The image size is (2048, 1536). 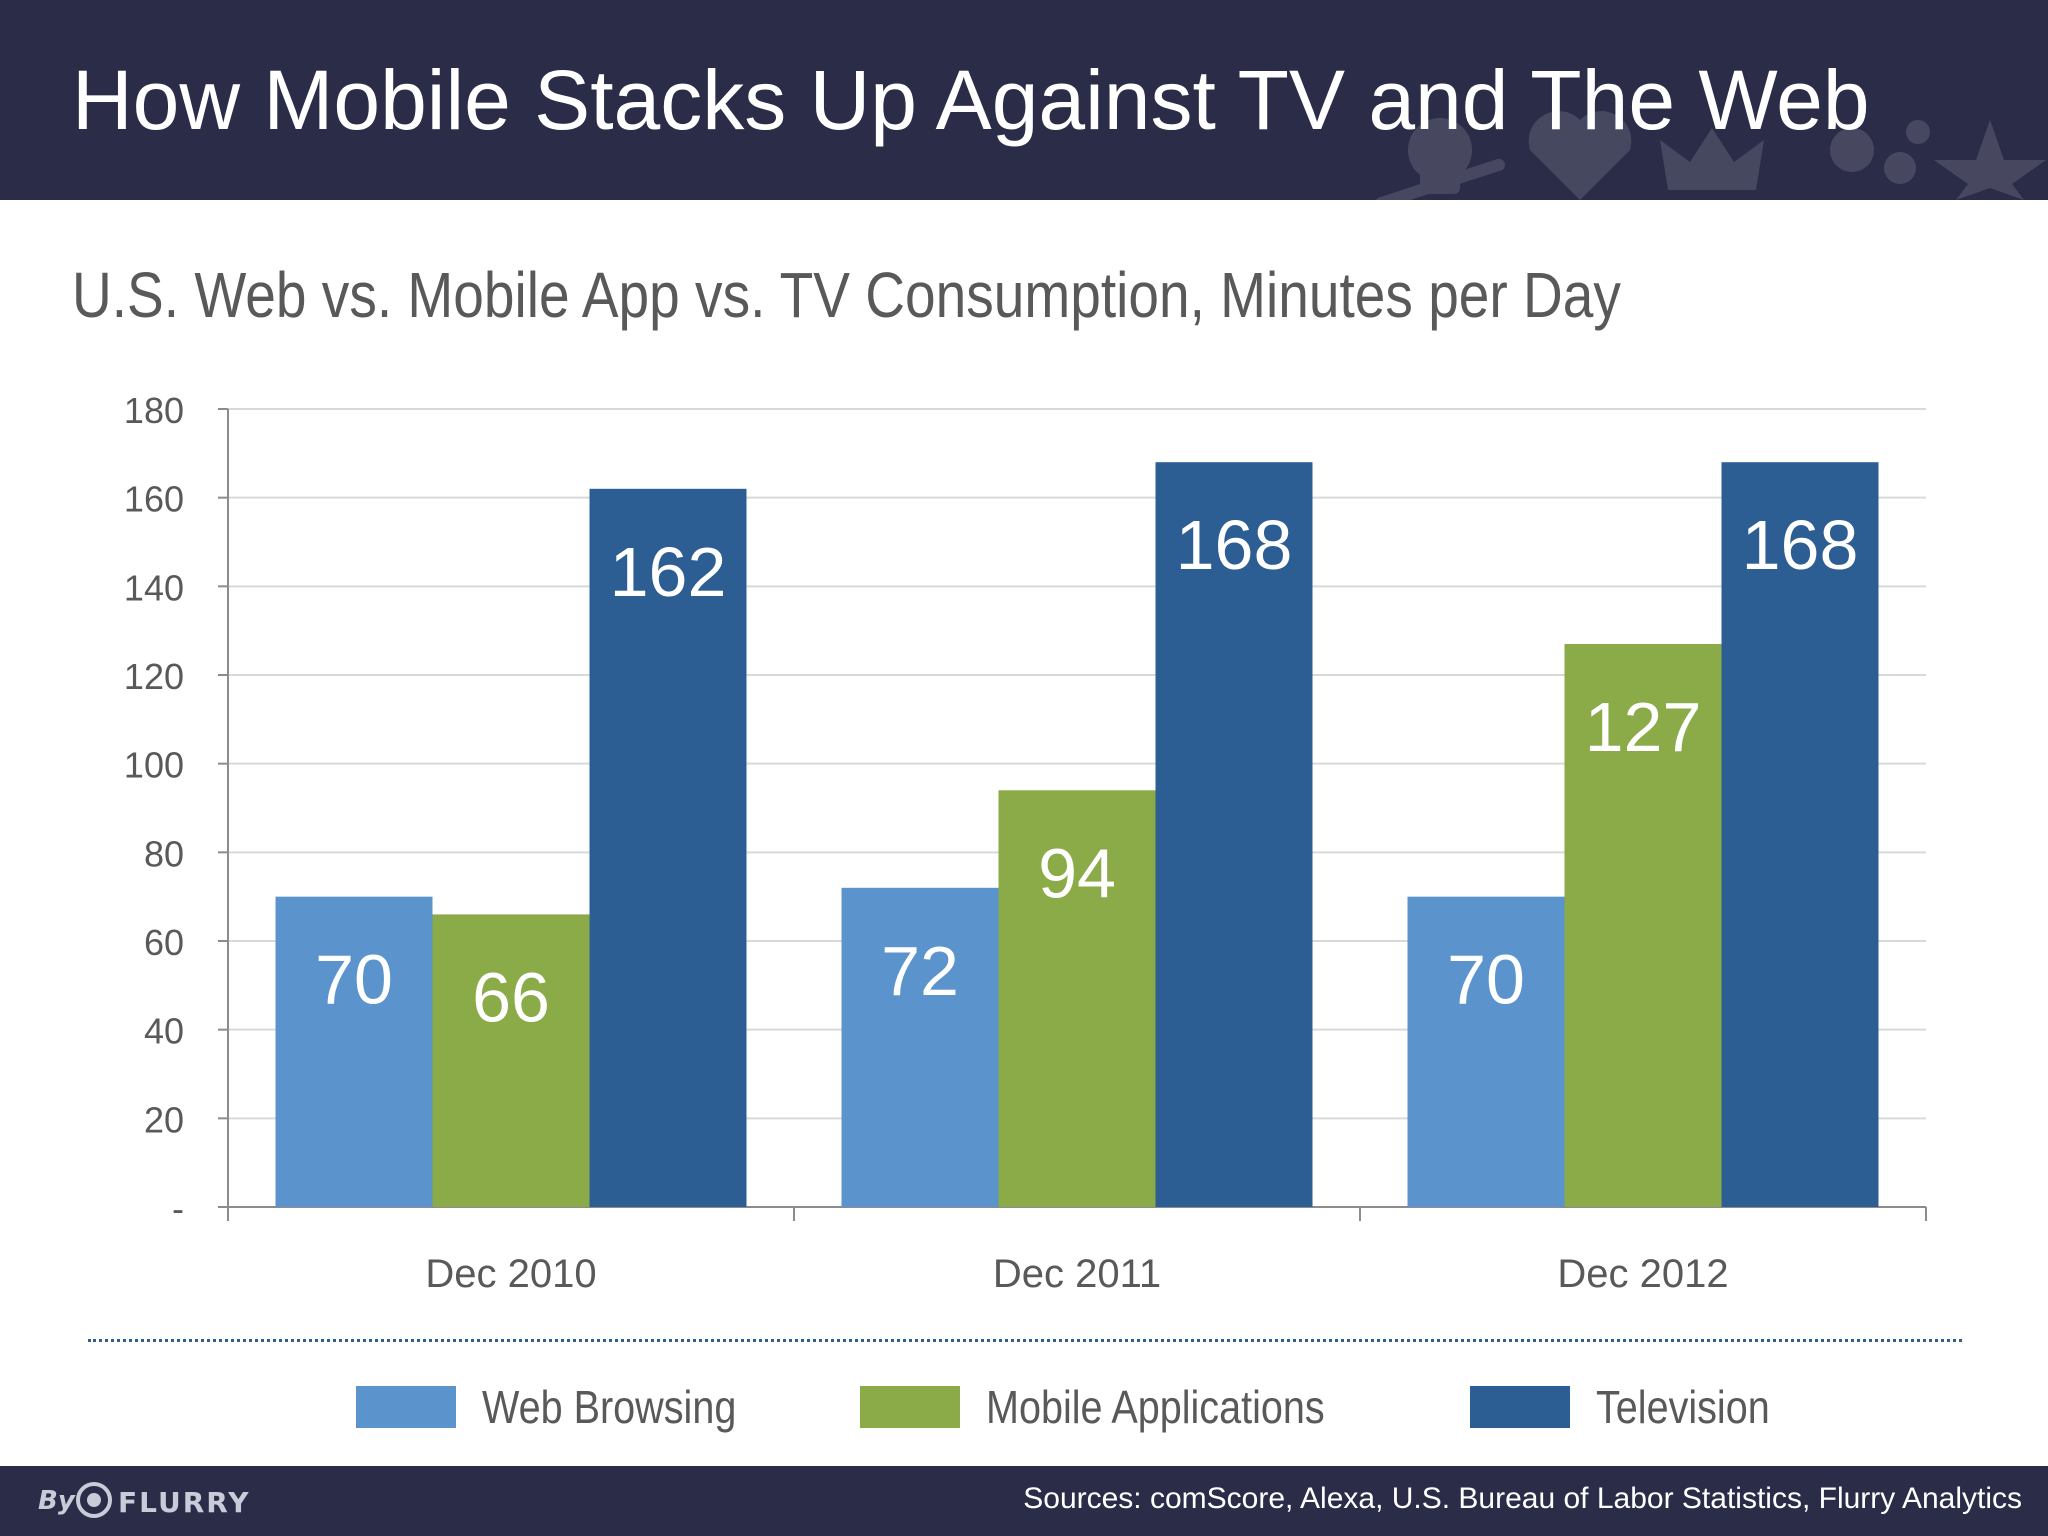 What do you see at coordinates (354, 1051) in the screenshot?
I see `bar-web-browsing-dec-2010` at bounding box center [354, 1051].